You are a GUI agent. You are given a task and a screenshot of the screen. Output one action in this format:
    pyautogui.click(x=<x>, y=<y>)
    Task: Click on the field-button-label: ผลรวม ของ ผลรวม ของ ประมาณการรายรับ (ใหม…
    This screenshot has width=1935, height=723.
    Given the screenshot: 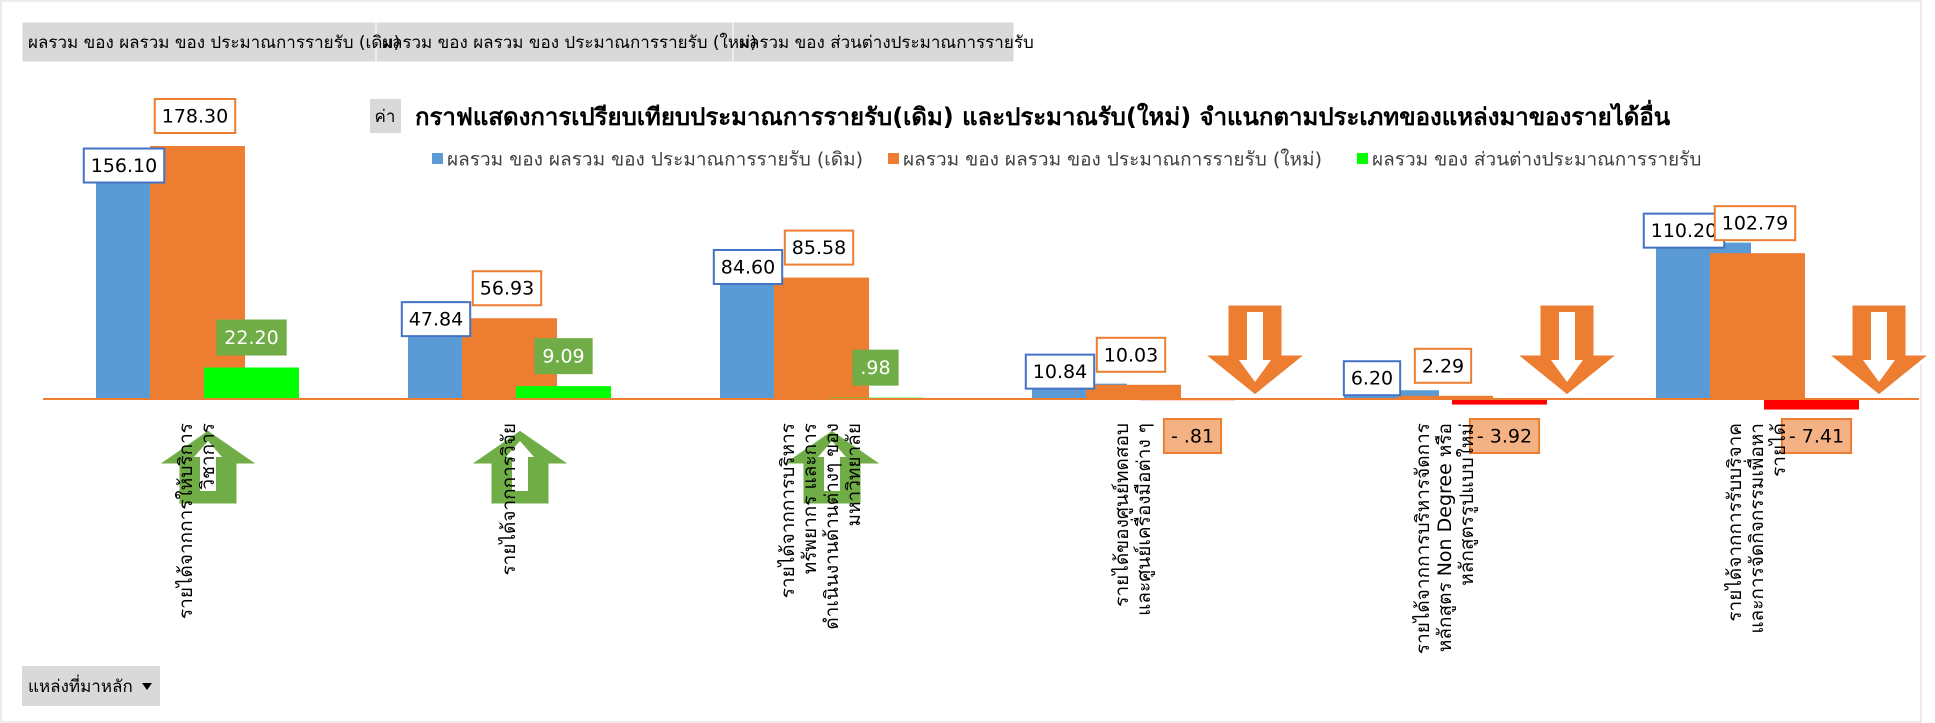 What is the action you would take?
    pyautogui.click(x=569, y=42)
    